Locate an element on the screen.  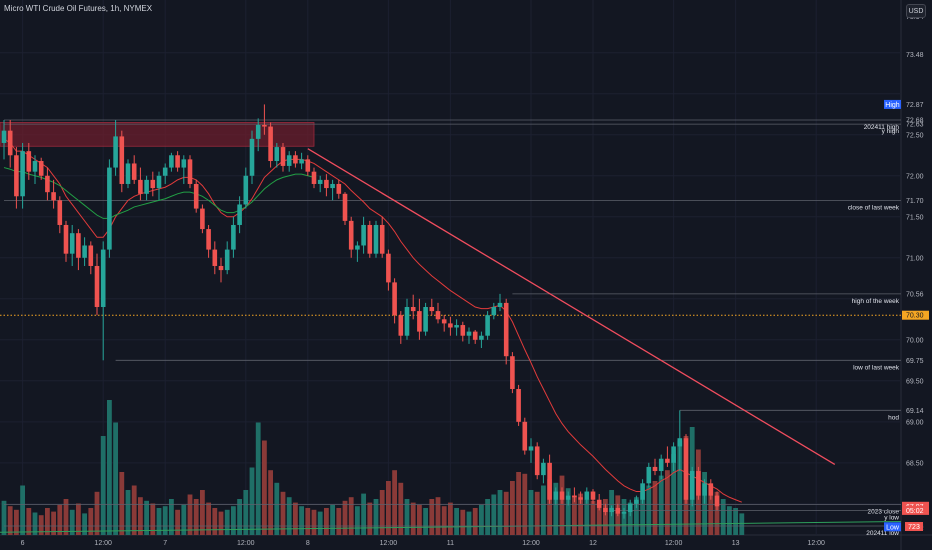
level-label: 202411 low is located at coordinates (882, 533).